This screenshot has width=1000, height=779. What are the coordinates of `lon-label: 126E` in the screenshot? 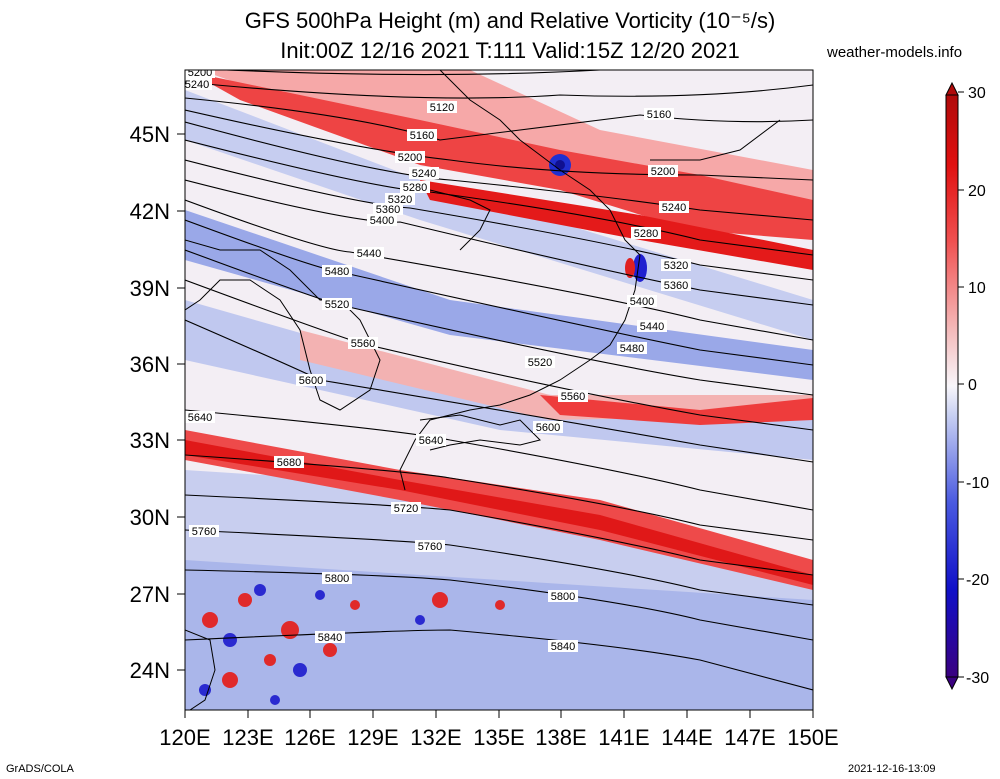 It's located at (309, 737).